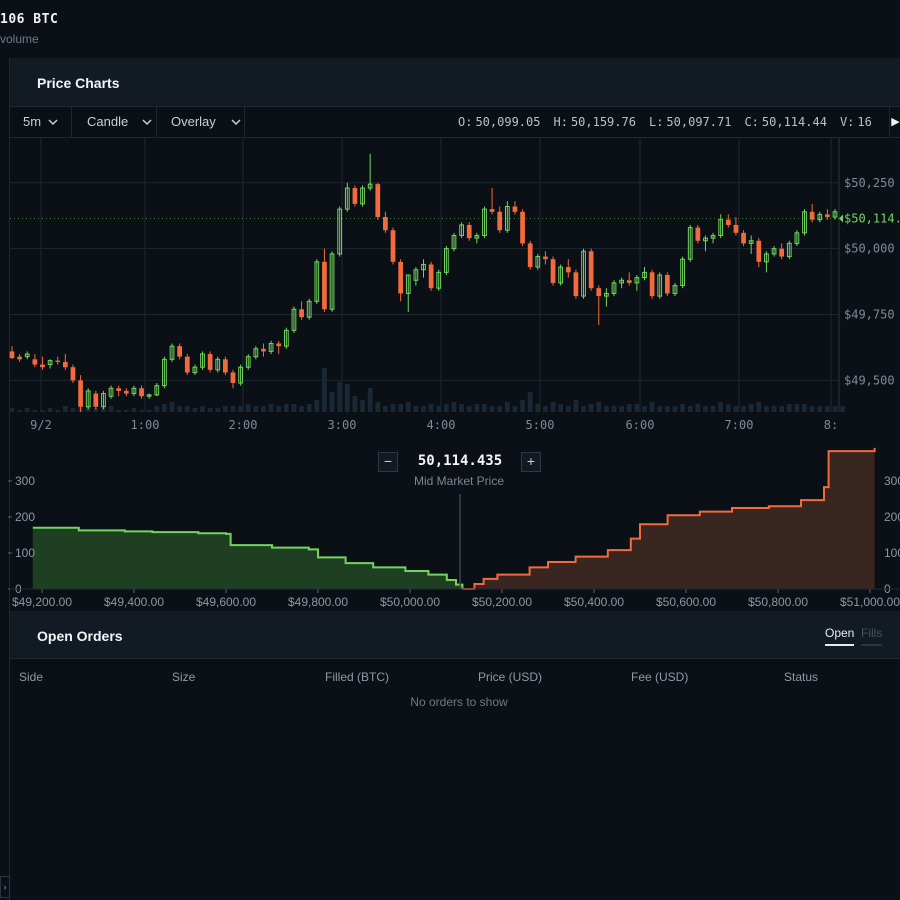 This screenshot has height=900, width=900. What do you see at coordinates (869, 380) in the screenshot?
I see `y-tick-label: $49,500` at bounding box center [869, 380].